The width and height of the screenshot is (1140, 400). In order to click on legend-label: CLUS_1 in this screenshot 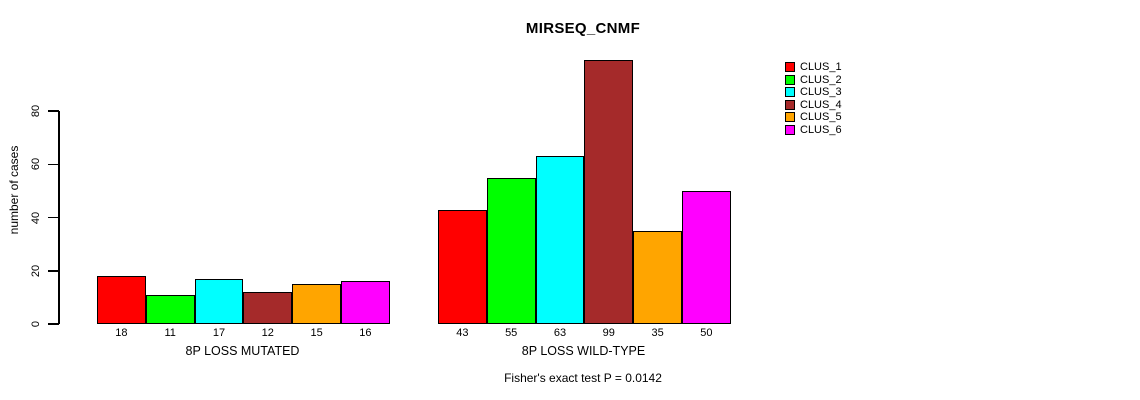, I will do `click(821, 67)`.